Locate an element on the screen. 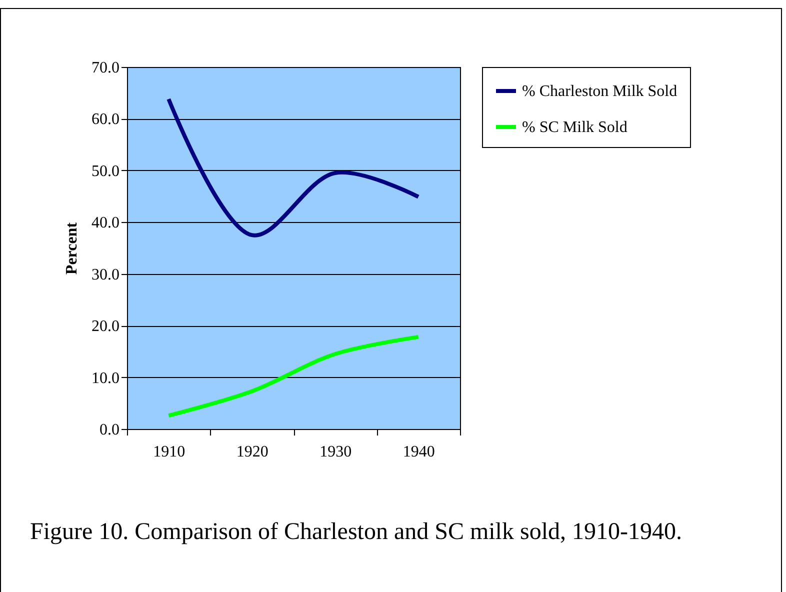 The height and width of the screenshot is (592, 786). legend-label: % SC Milk Sold is located at coordinates (575, 127).